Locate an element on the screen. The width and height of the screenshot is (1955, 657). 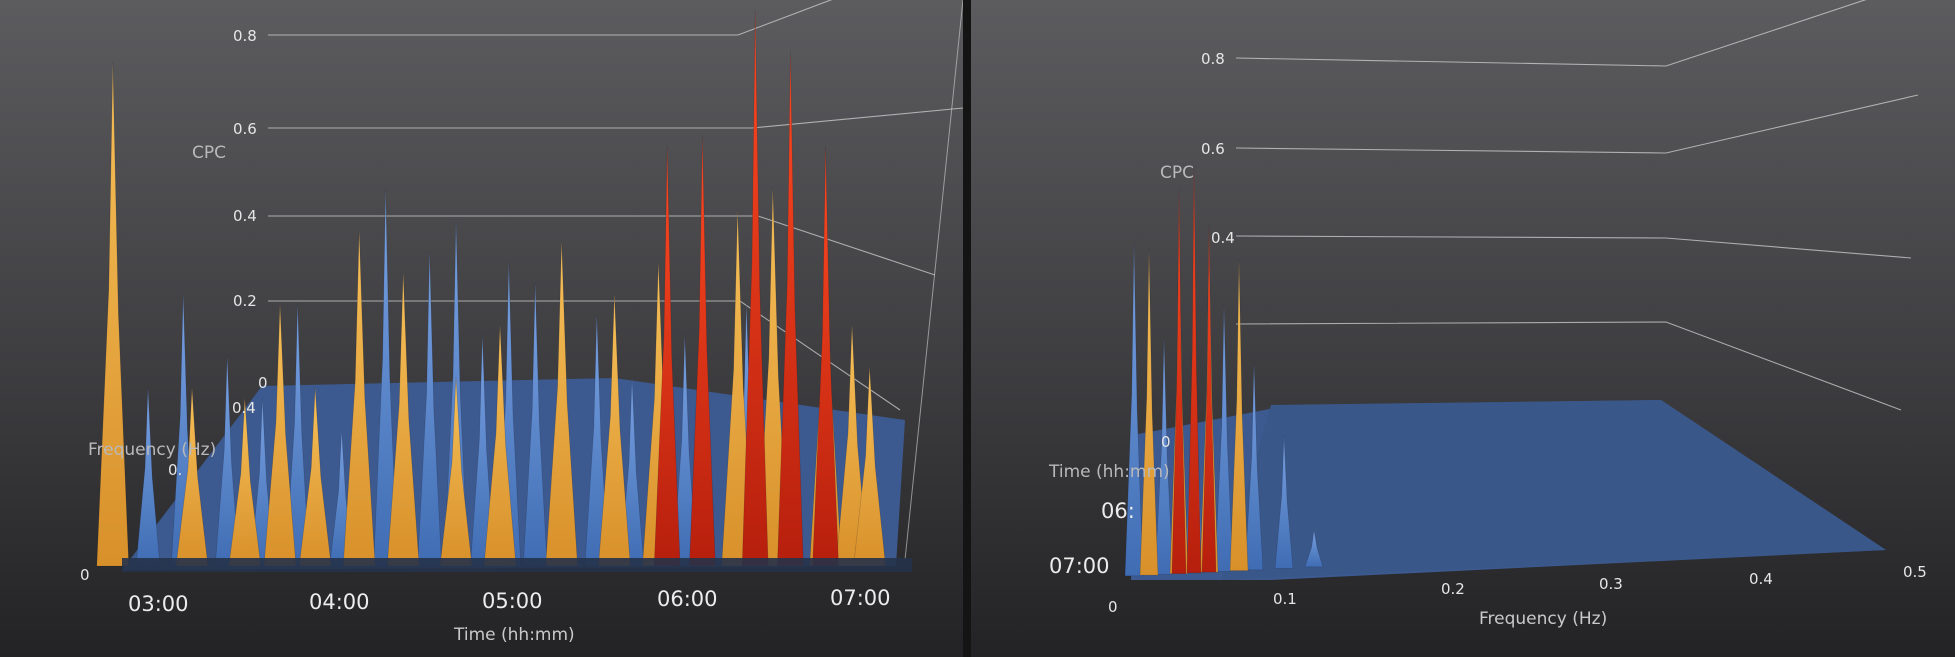
left-z-tick-0: 0 is located at coordinates (263, 383).